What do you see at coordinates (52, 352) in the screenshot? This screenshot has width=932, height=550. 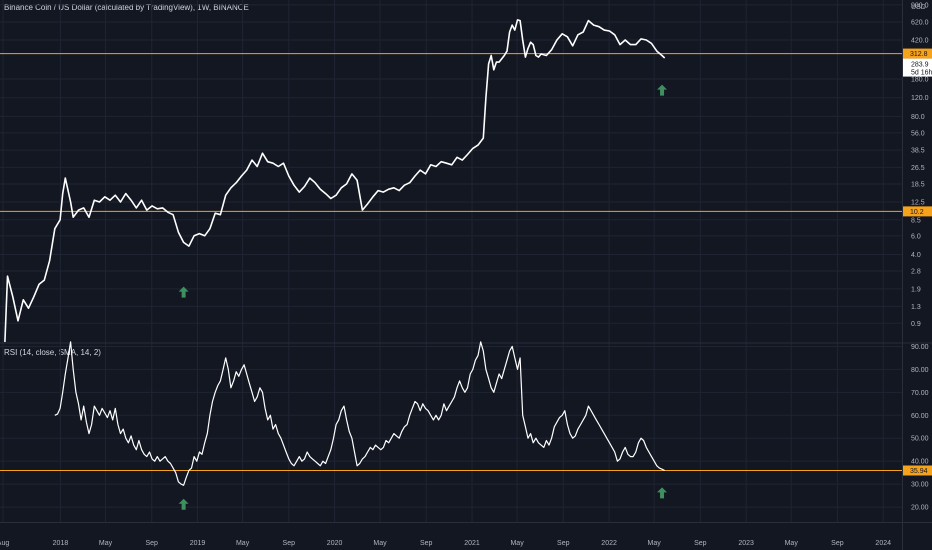 I see `rsi-title: RSI (14, close, SMA, 14, 2)` at bounding box center [52, 352].